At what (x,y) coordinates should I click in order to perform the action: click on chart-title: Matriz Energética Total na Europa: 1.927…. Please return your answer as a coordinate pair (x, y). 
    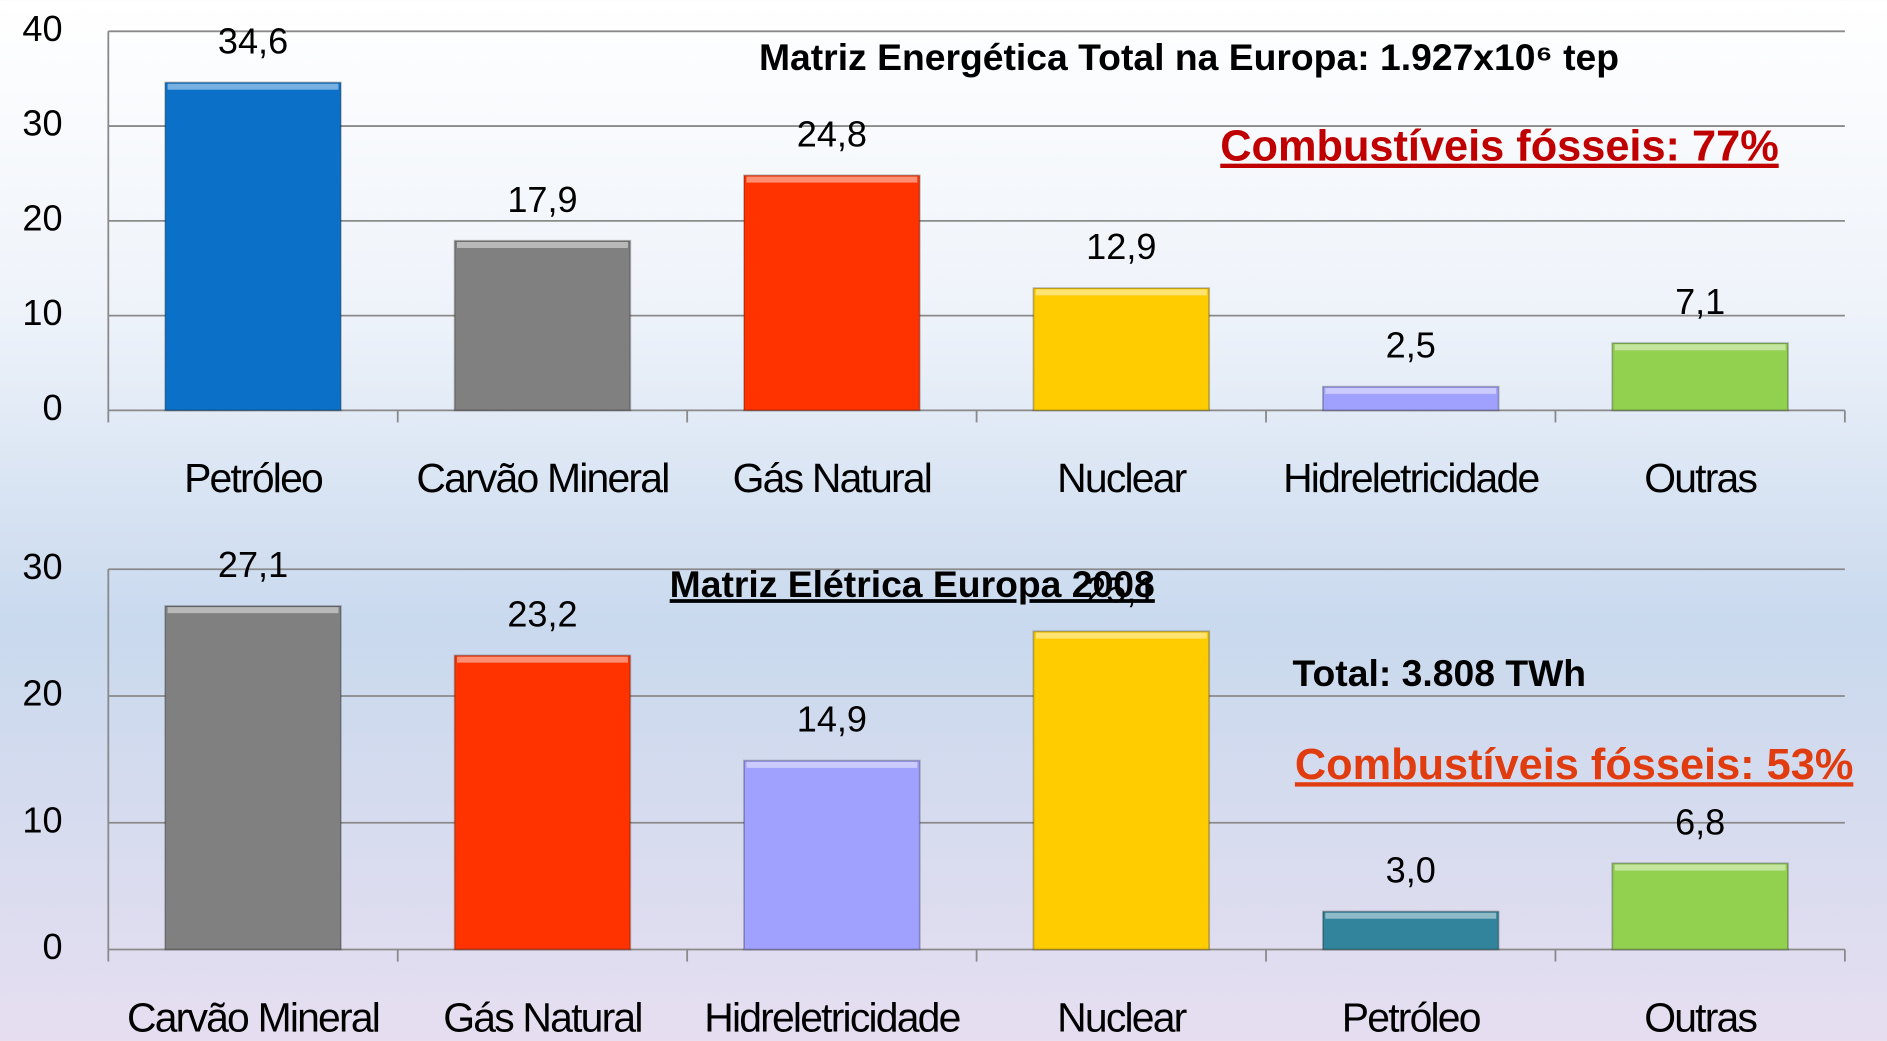
    Looking at the image, I should click on (1189, 57).